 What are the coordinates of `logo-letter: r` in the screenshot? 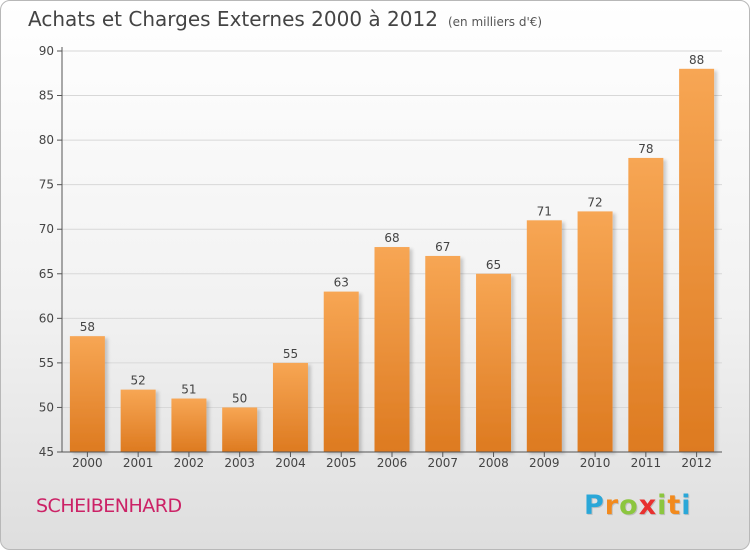 It's located at (612, 505).